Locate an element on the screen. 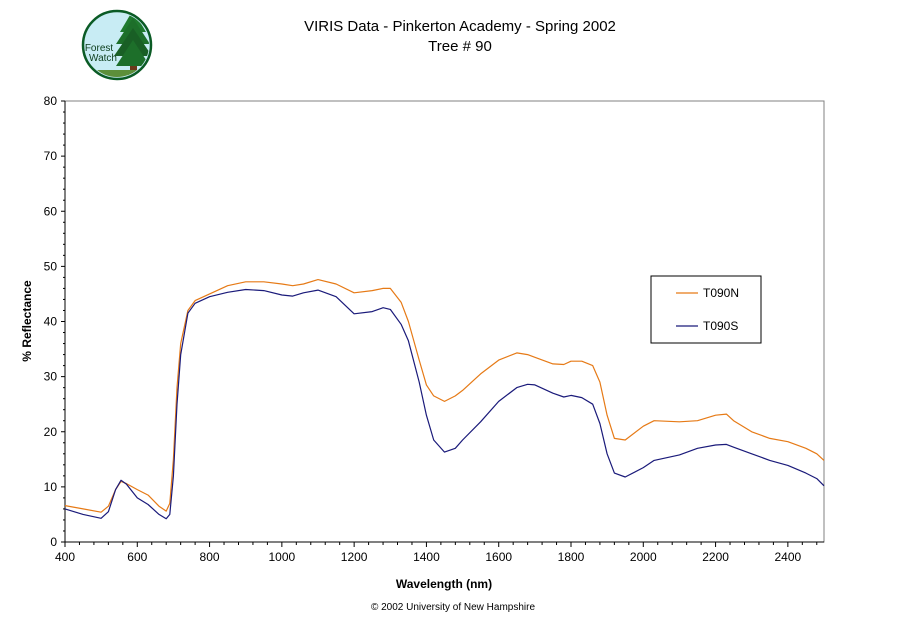  y-tick-label: 60 is located at coordinates (51, 211).